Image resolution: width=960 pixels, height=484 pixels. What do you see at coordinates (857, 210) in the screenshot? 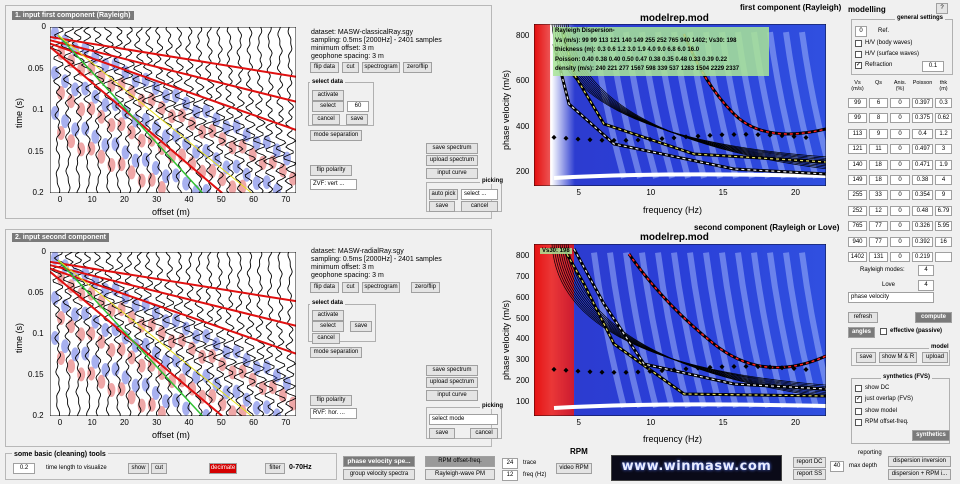
I see `layer-cell: 252` at bounding box center [857, 210].